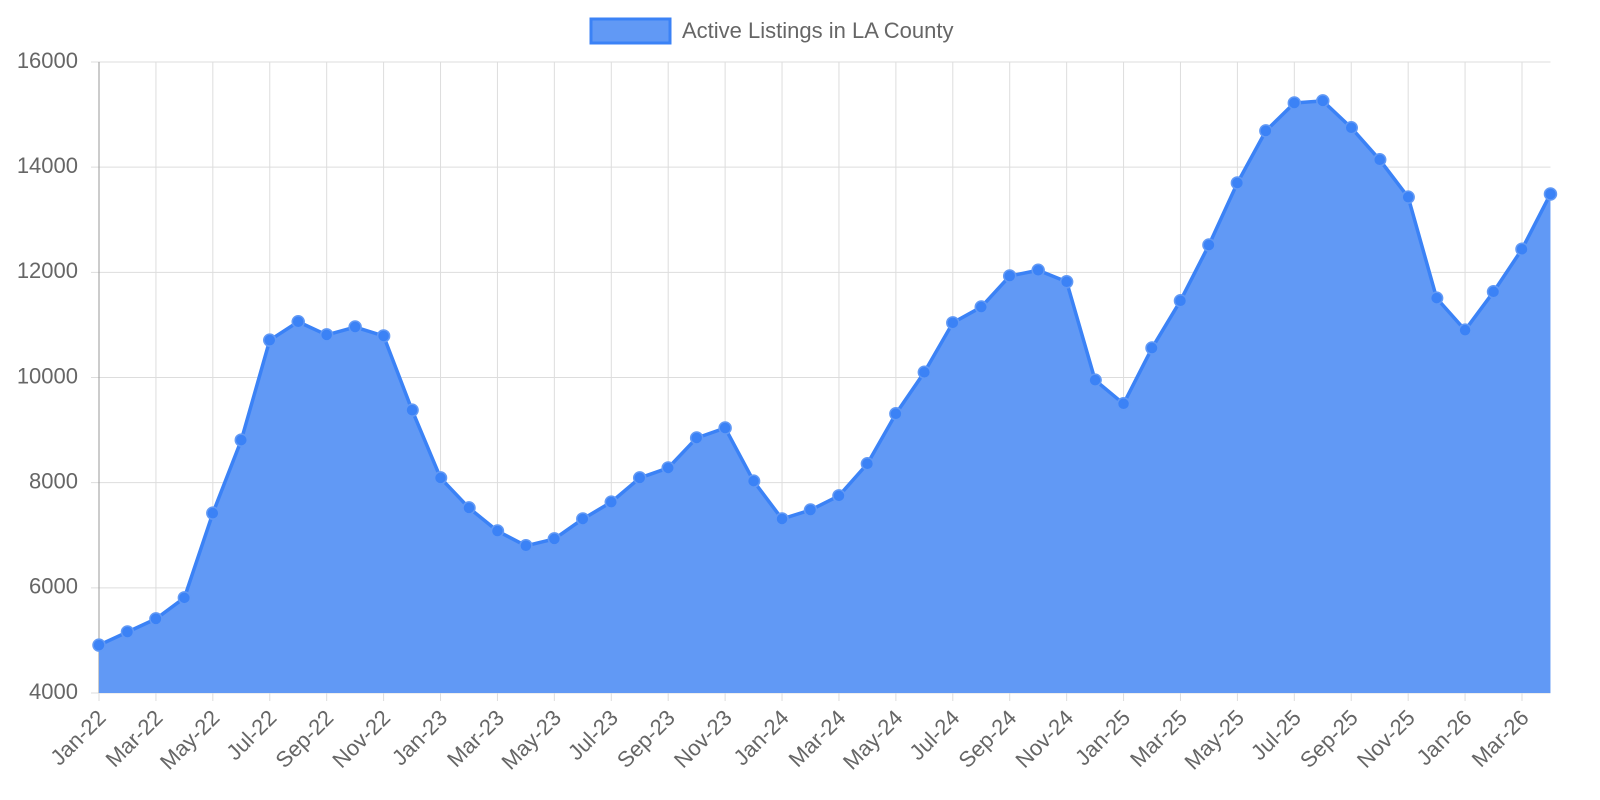 Image resolution: width=1600 pixels, height=800 pixels. What do you see at coordinates (47, 375) in the screenshot?
I see `y-tick-label: 10000` at bounding box center [47, 375].